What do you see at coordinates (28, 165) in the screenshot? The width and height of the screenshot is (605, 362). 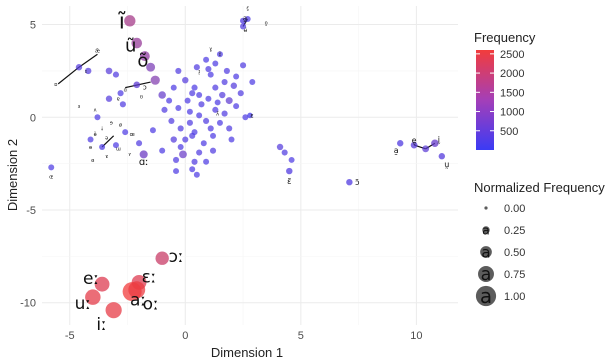 I see `y-axis-ticks: -10 -5 0 5` at bounding box center [28, 165].